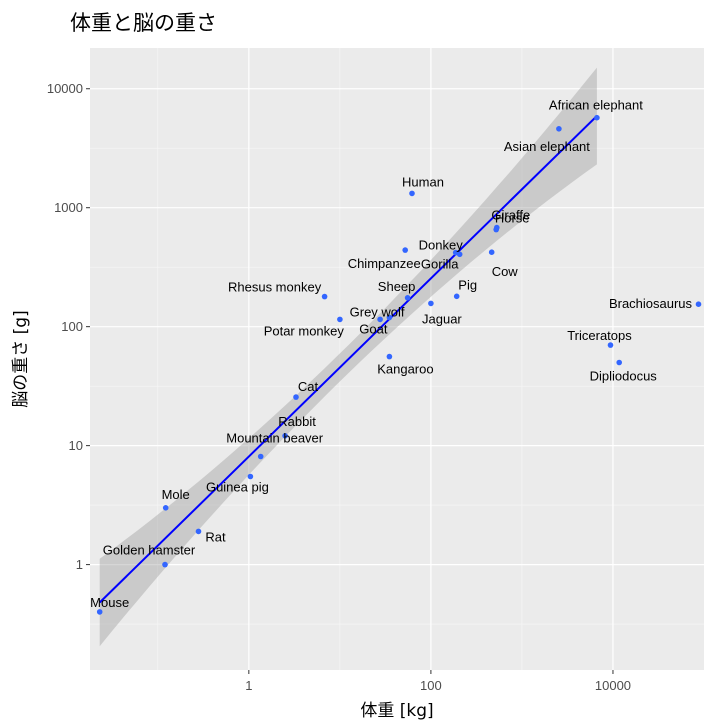  What do you see at coordinates (215, 536) in the screenshot?
I see `point-label: Rat` at bounding box center [215, 536].